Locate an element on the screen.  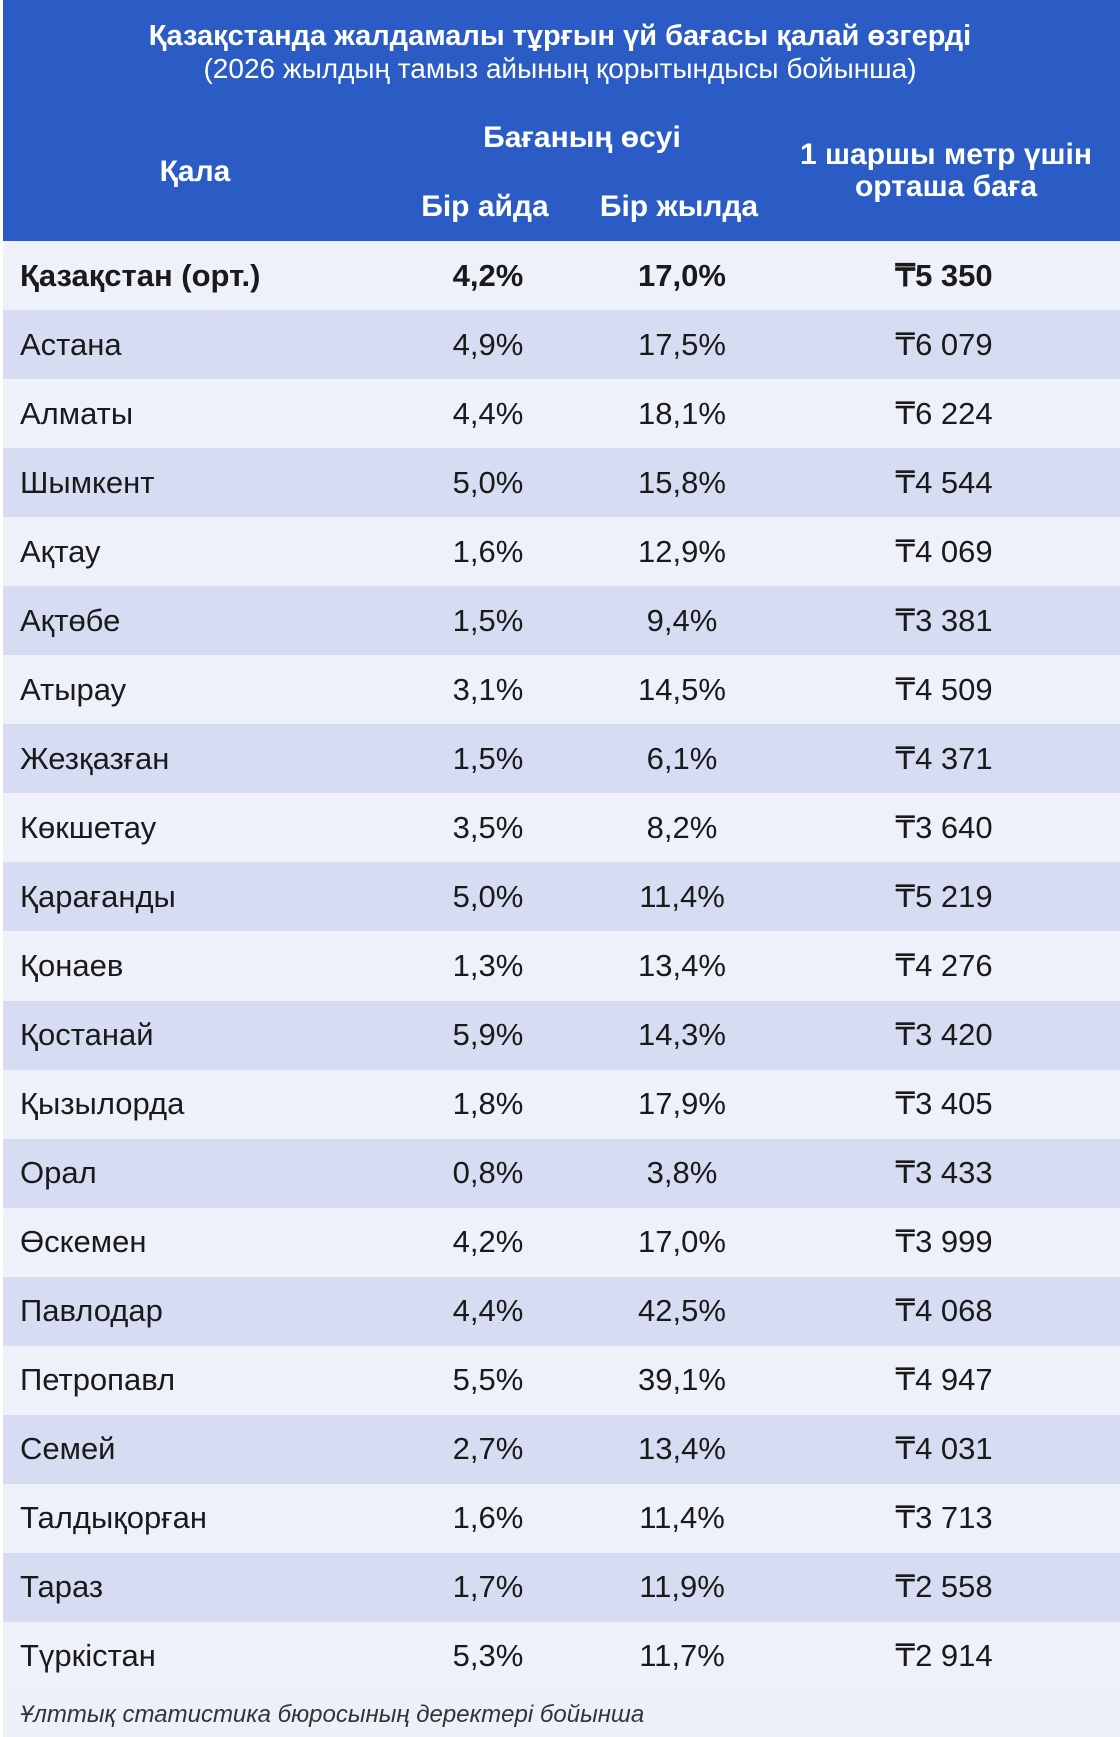
value-cell: ₸4 947 is located at coordinates (944, 1380).